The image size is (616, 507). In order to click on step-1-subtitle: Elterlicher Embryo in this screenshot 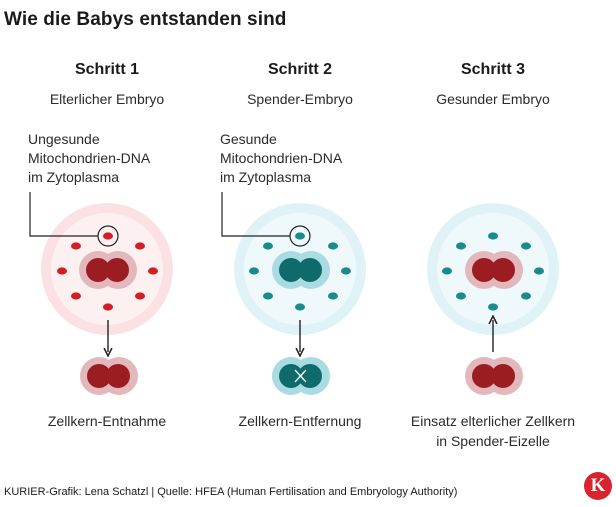, I will do `click(107, 99)`.